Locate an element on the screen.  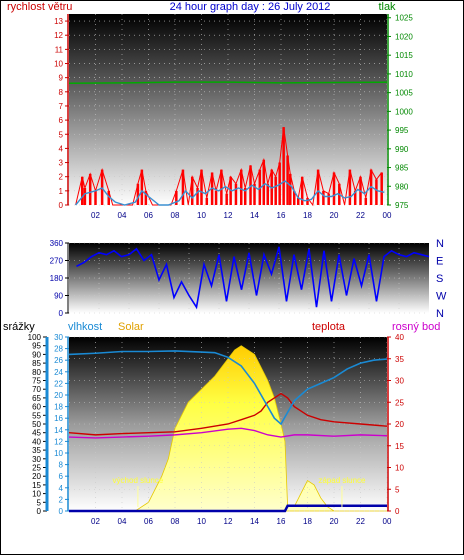
x-tick-label: 04 is located at coordinates (122, 521).